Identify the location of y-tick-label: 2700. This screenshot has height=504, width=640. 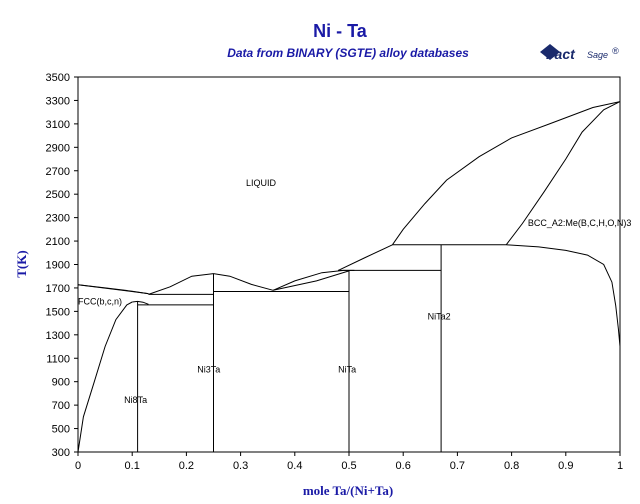
(58, 172).